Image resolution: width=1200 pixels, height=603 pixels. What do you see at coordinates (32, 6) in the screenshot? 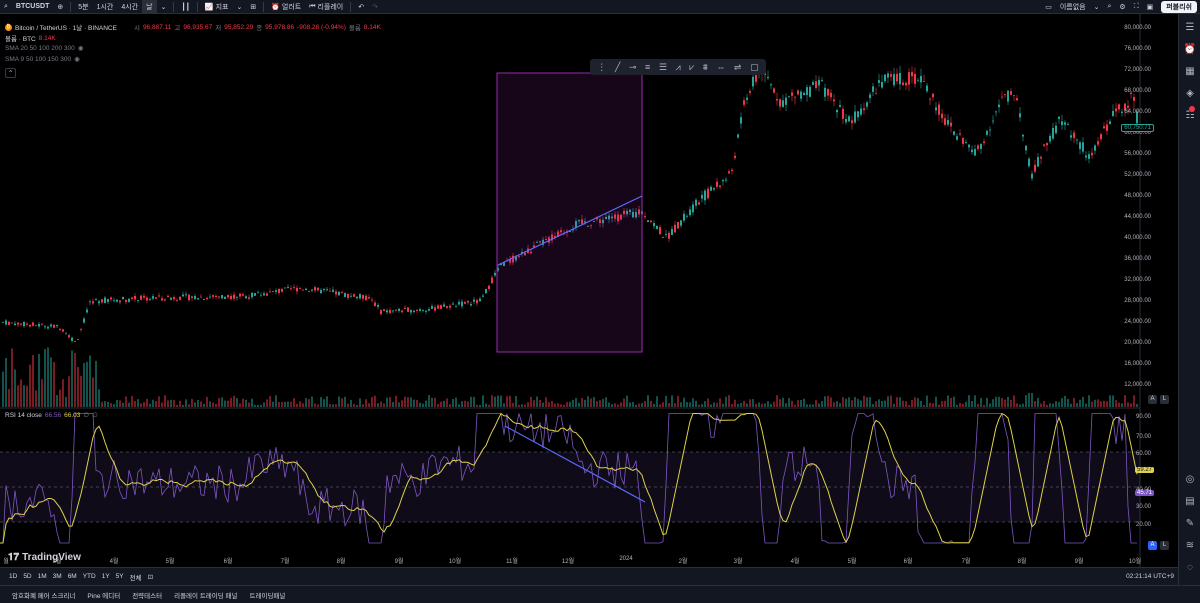
I see `symbol-button: BTCUSDT` at bounding box center [32, 6].